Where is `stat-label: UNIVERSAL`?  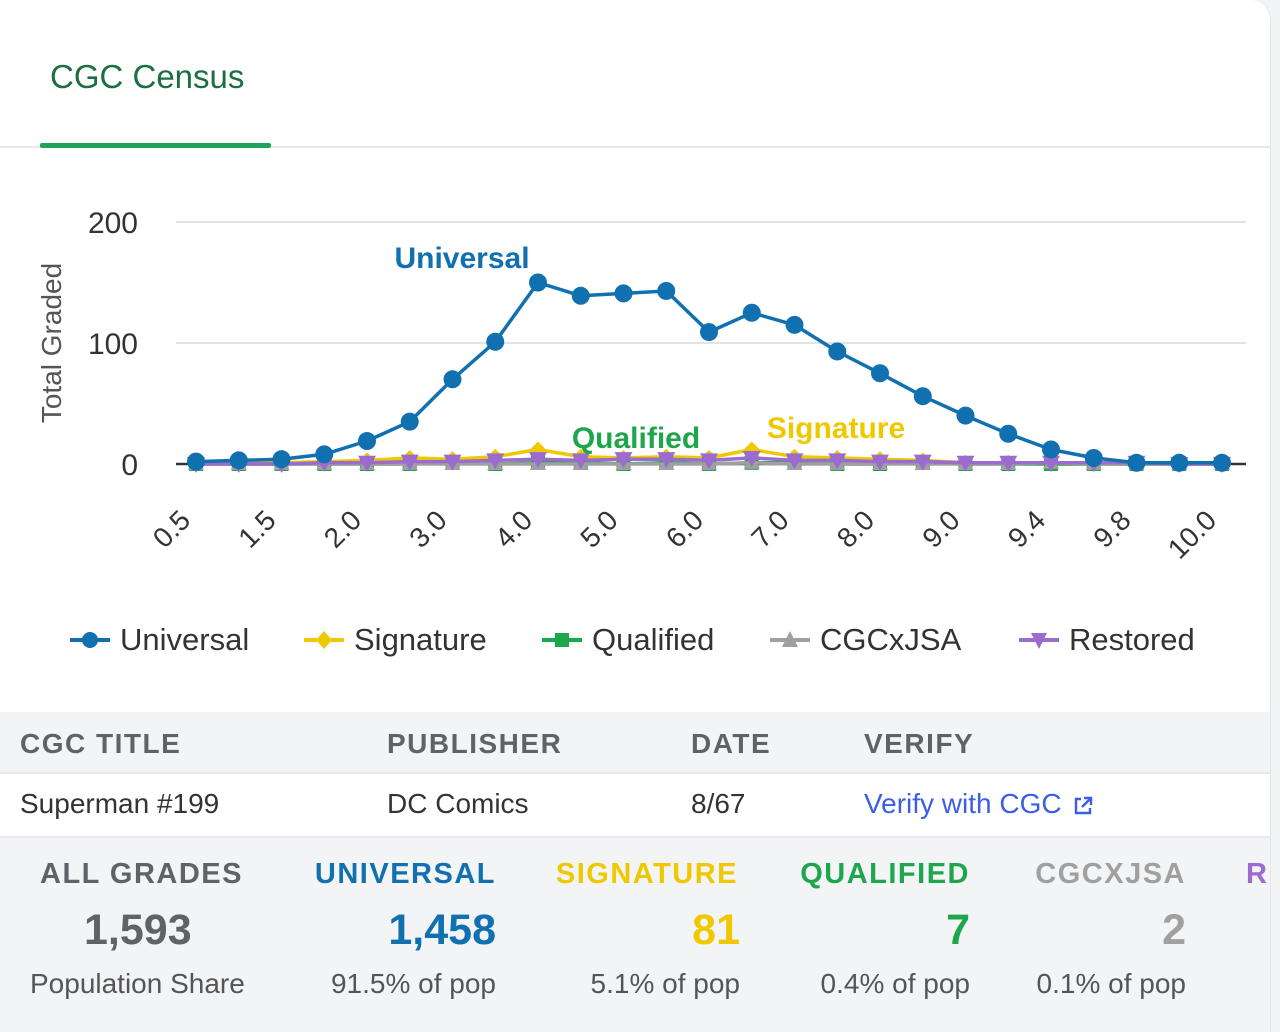
stat-label: UNIVERSAL is located at coordinates (405, 874).